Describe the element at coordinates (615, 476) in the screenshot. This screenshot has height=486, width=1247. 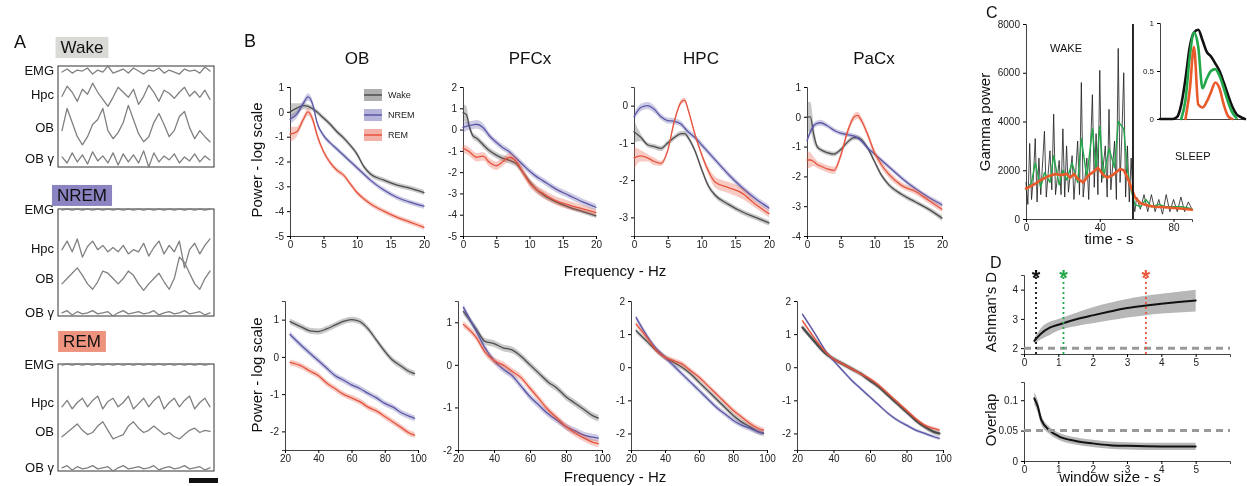
I see `x-axis-title: Frequency - Hz` at that location.